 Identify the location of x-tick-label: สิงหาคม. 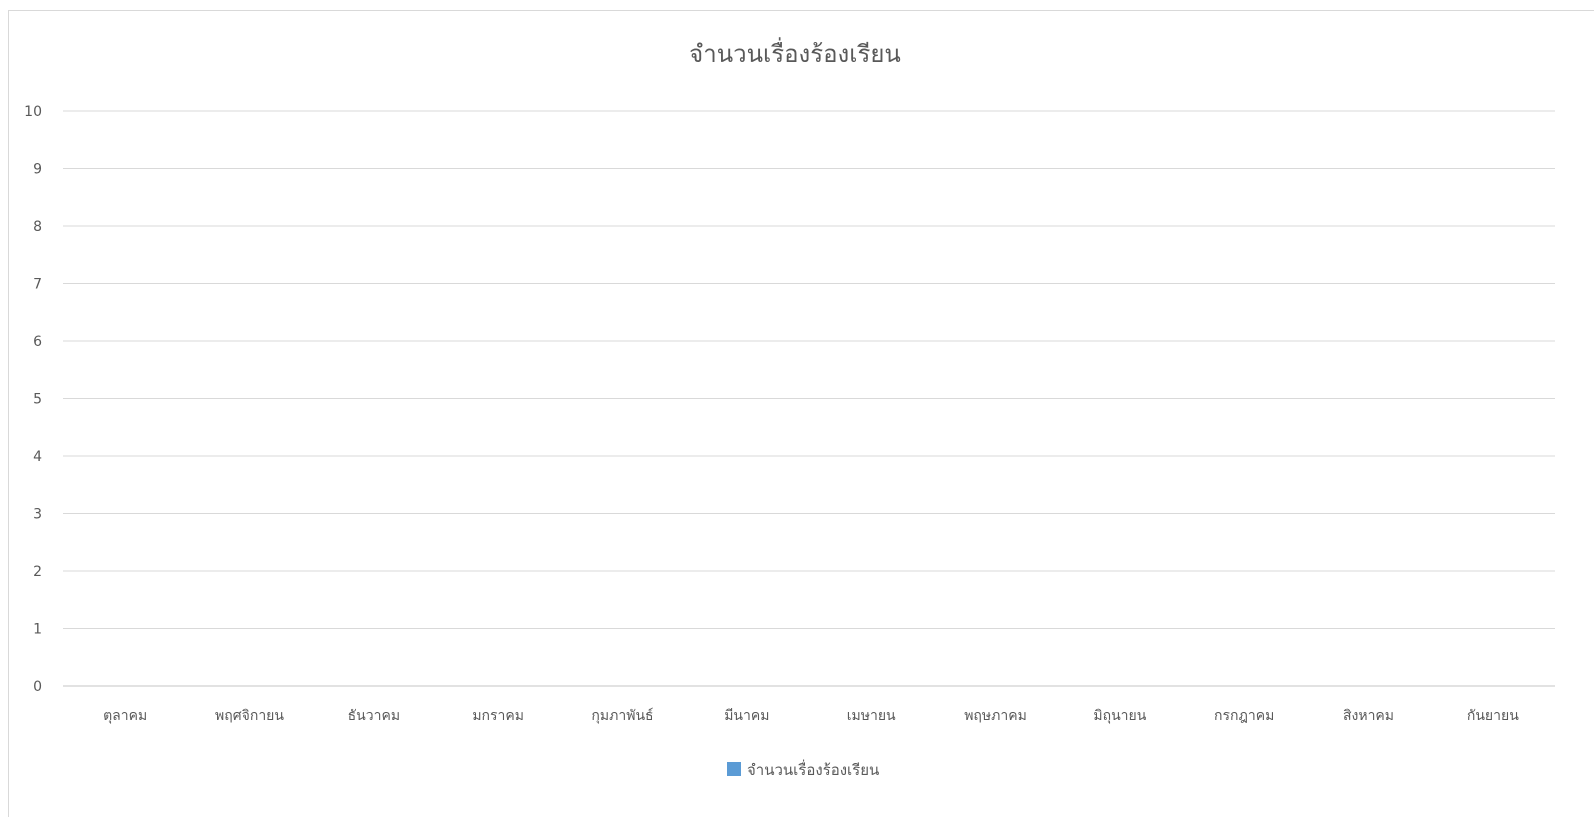
(1368, 716).